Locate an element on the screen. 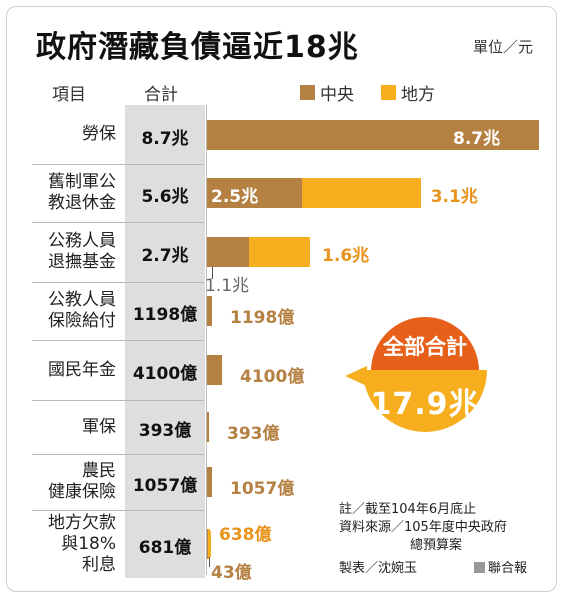 The image size is (565, 600). legend-local-swatch is located at coordinates (388, 92).